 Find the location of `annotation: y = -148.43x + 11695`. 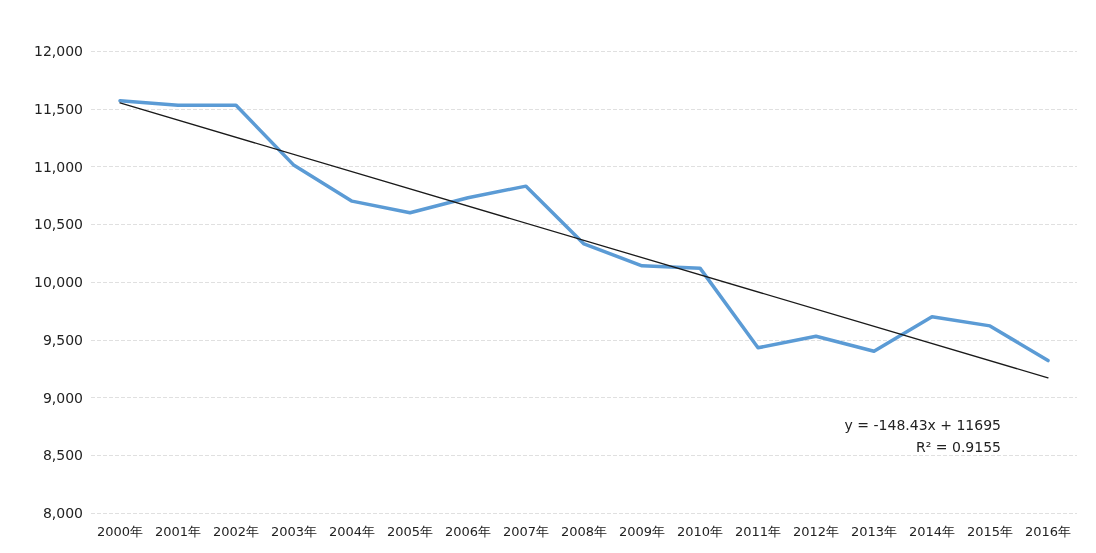

annotation: y = -148.43x + 11695 is located at coordinates (922, 425).